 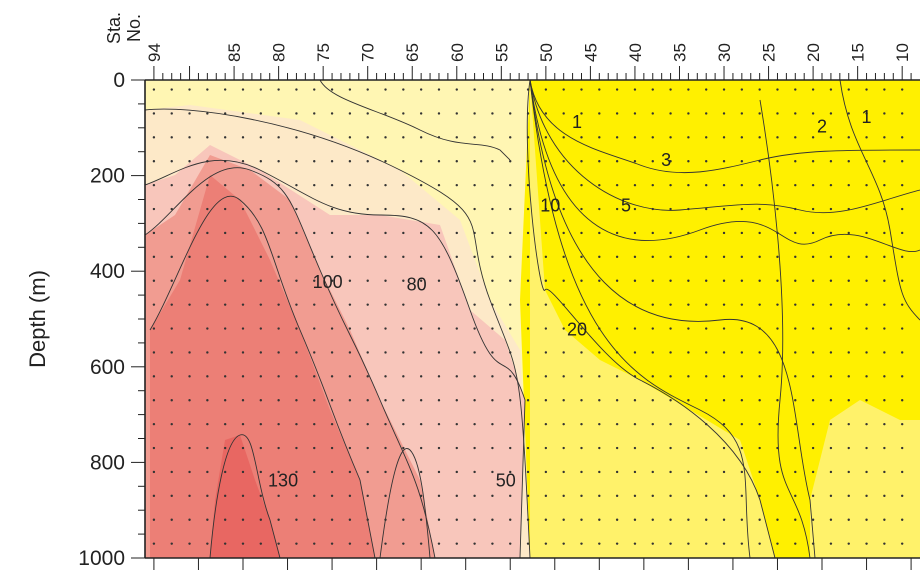 I want to click on station-tick-label: 94, so click(x=154, y=52).